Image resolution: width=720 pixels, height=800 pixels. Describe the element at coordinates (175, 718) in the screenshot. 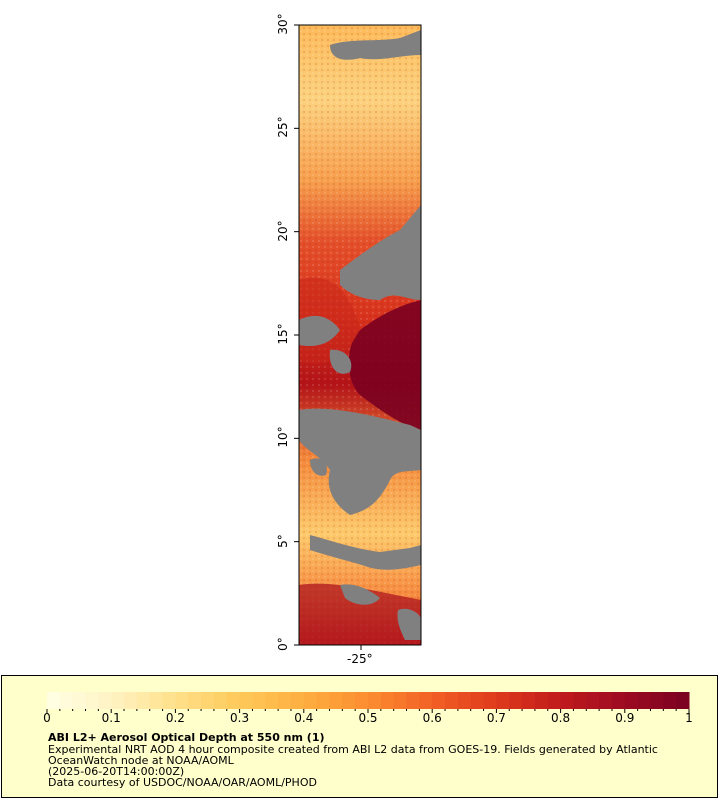

I see `colorbar-tick-label: 0.2` at that location.